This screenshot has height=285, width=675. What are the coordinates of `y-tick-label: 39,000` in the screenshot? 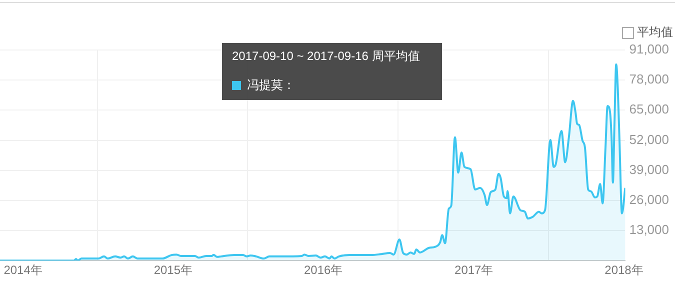 It's located at (649, 169).